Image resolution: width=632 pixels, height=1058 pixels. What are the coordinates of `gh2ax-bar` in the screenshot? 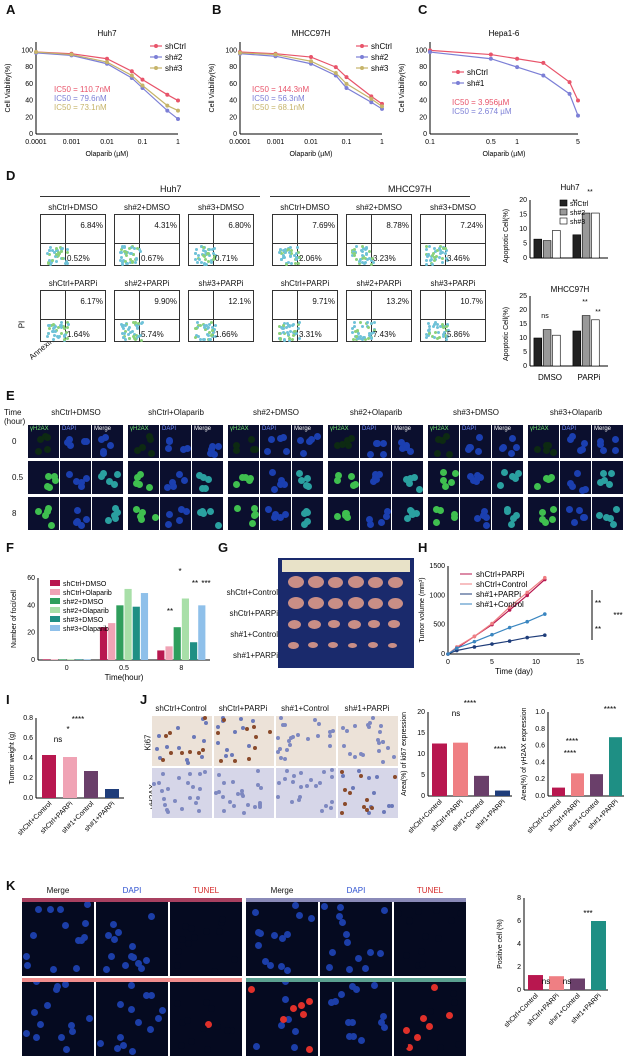 It's located at (558, 791).